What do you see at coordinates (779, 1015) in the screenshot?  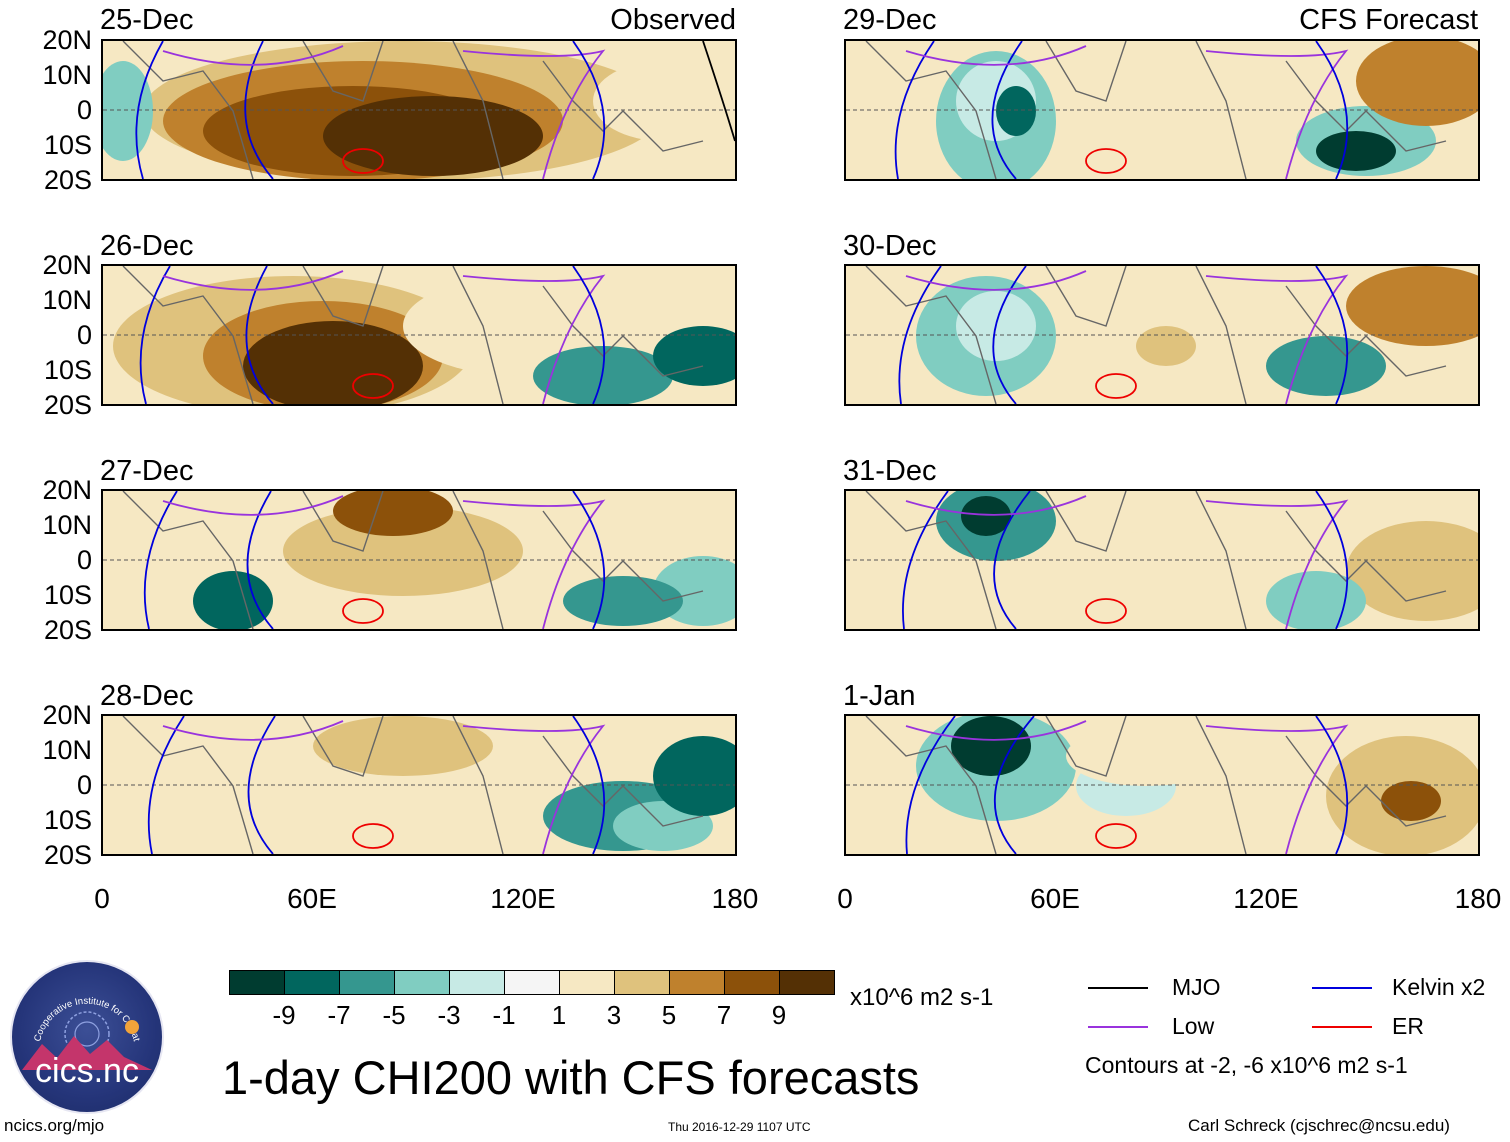 I see `colorbar-tick-label: 9` at bounding box center [779, 1015].